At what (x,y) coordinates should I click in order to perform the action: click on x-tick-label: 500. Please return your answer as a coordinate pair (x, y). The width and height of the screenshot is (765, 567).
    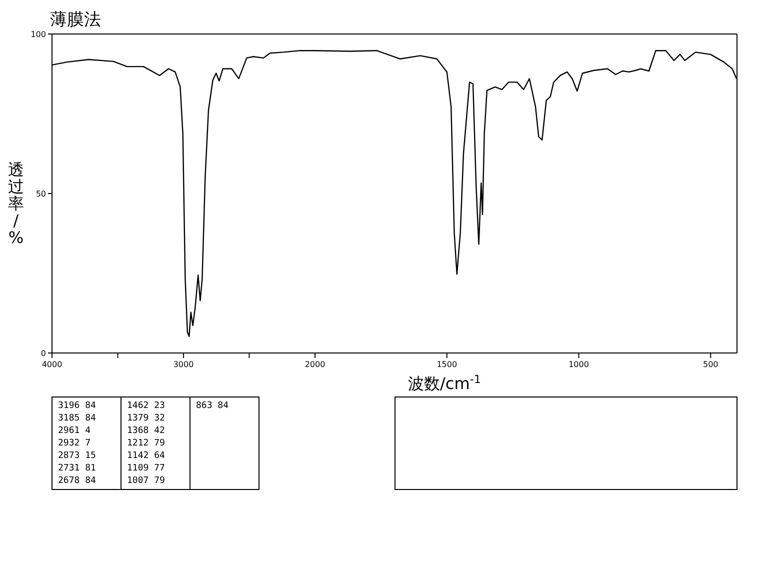
    Looking at the image, I should click on (710, 364).